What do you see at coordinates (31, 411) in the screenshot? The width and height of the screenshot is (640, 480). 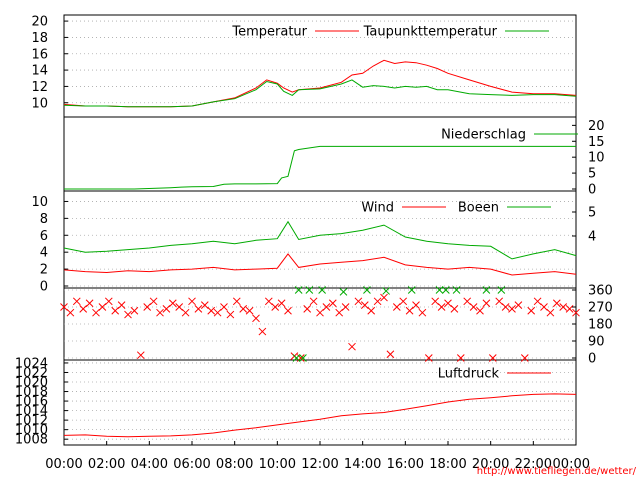 I see `y-tick-label-pressure: 1014` at bounding box center [31, 411].